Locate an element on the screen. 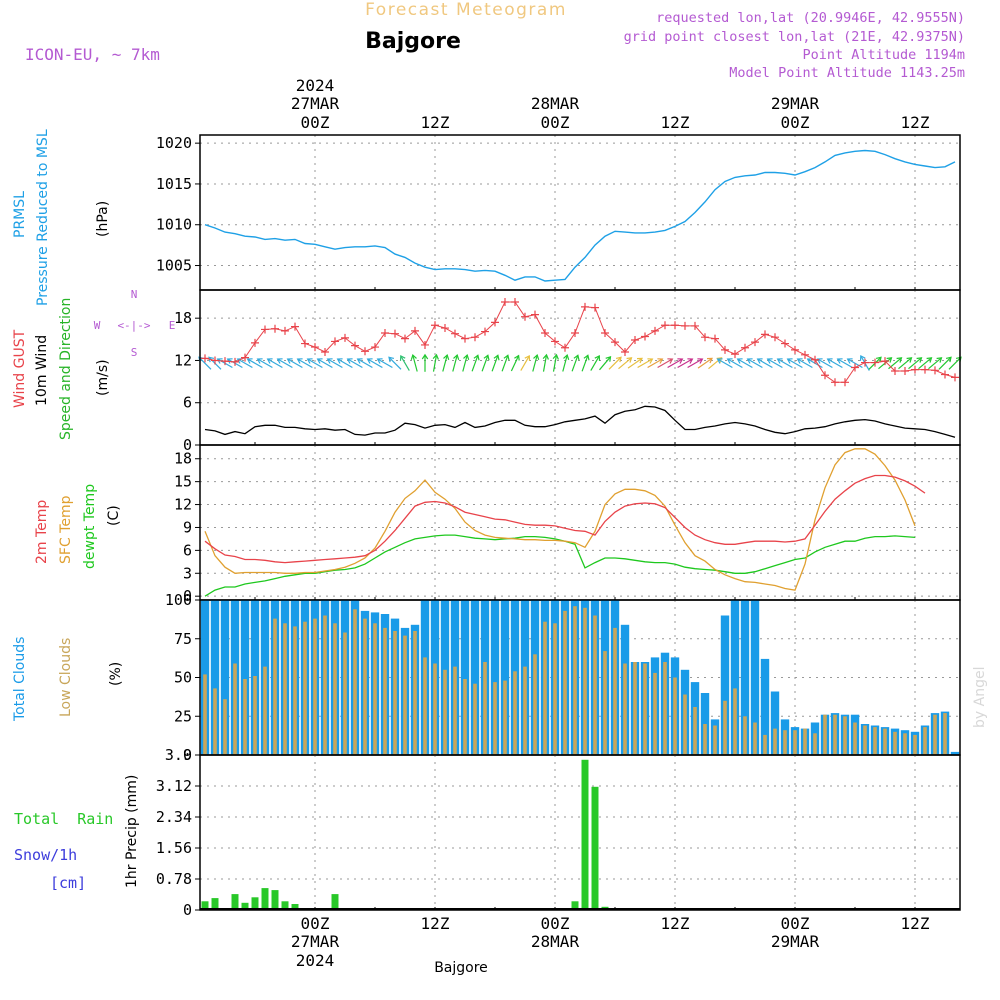  y-tick-label: 0 is located at coordinates (187, 910).